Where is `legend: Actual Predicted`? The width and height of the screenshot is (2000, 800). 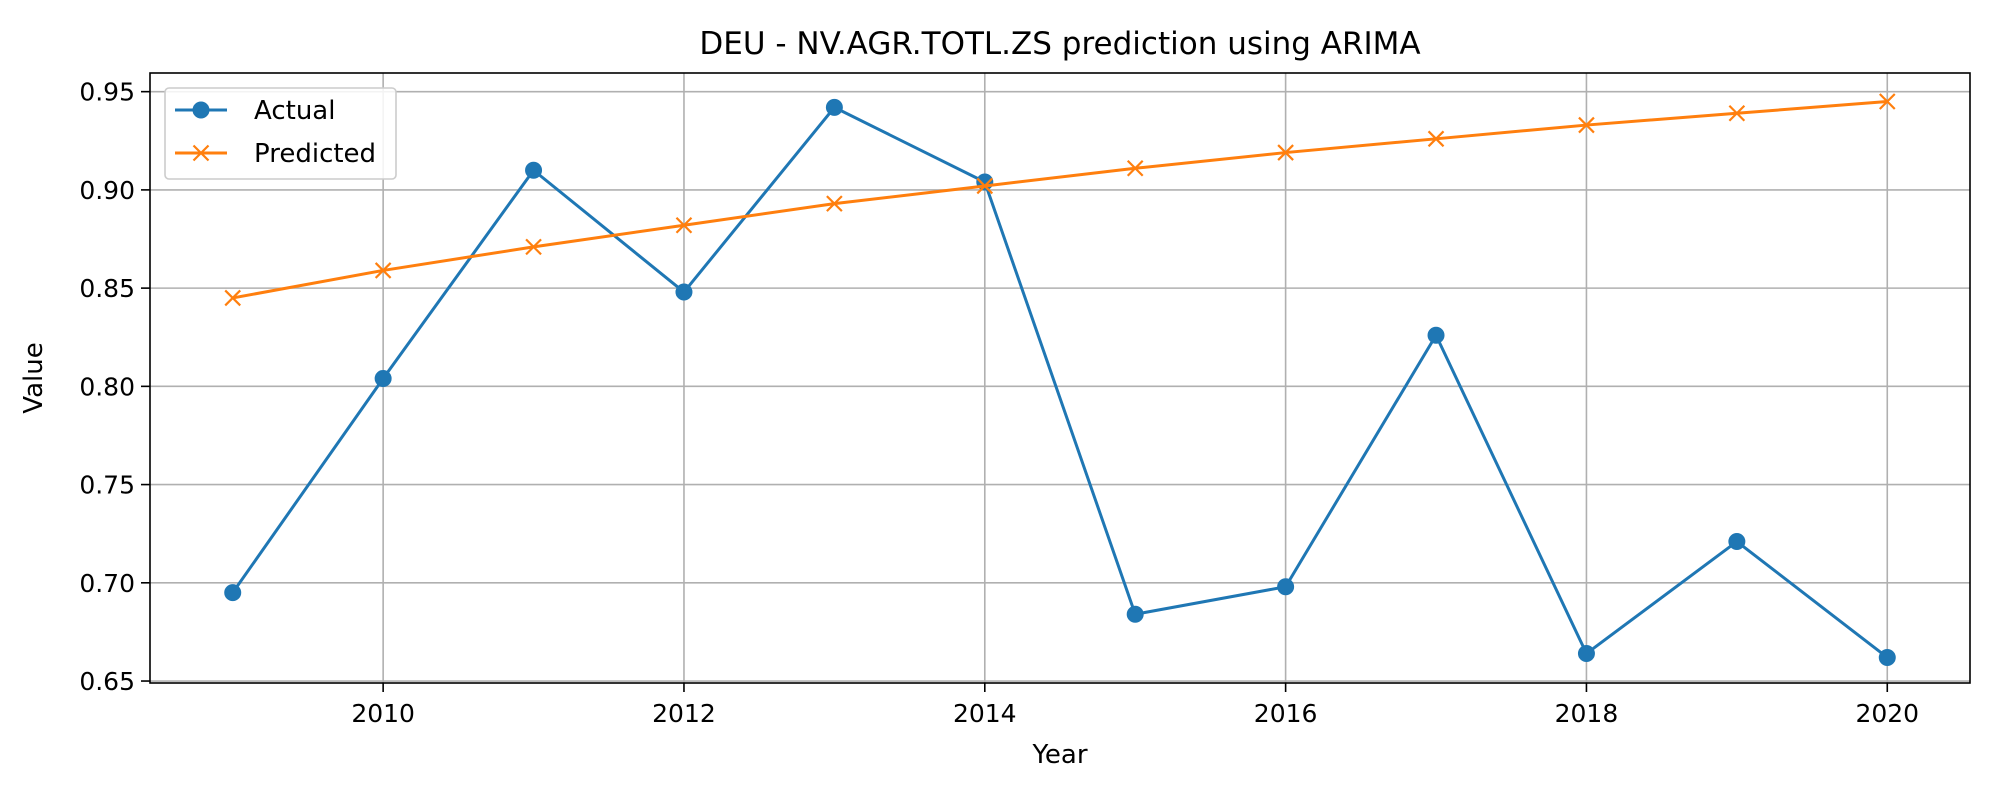 legend: Actual Predicted is located at coordinates (280, 133).